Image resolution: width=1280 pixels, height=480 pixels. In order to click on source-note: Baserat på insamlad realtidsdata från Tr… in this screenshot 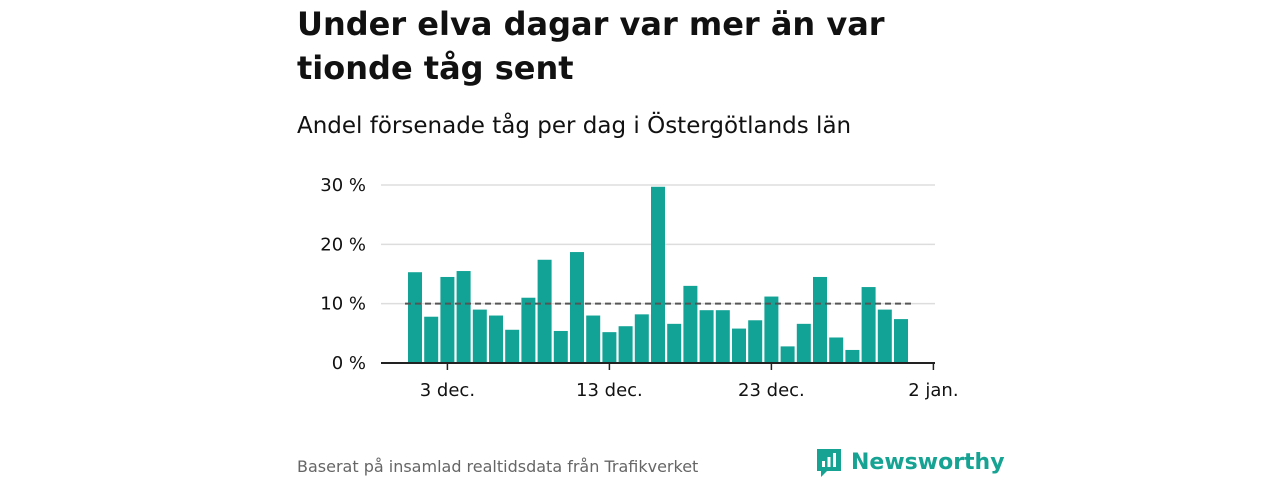, I will do `click(498, 466)`.